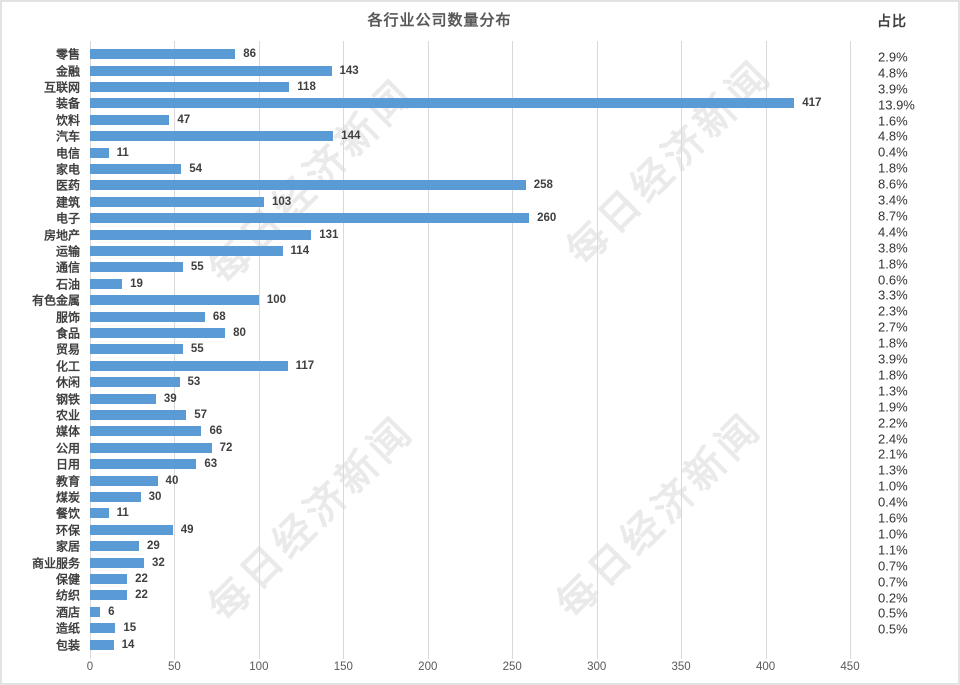 The image size is (960, 685). Describe the element at coordinates (67, 267) in the screenshot. I see `category-label: 通信` at that location.